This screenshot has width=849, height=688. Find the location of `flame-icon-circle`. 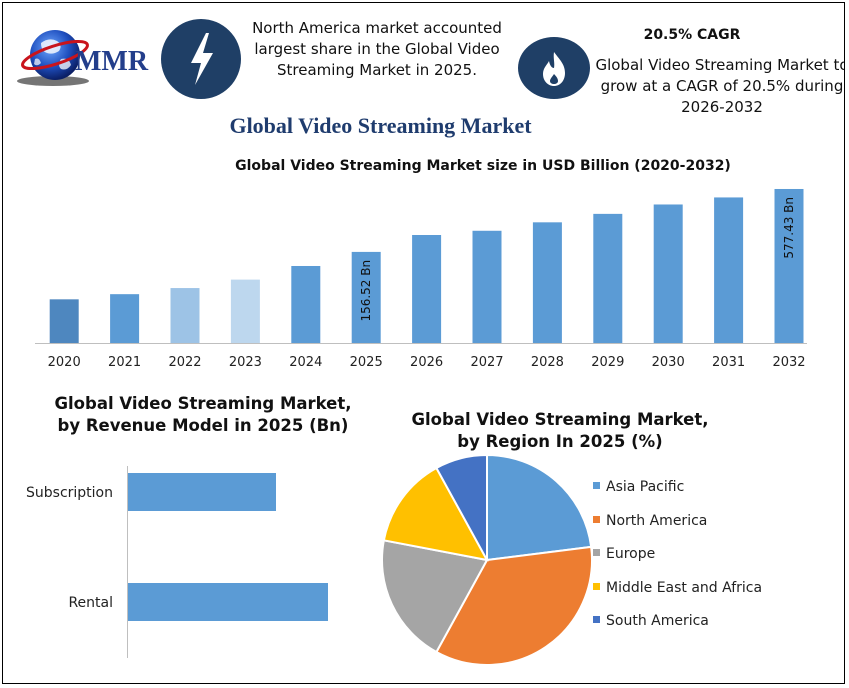

flame-icon-circle is located at coordinates (554, 68).